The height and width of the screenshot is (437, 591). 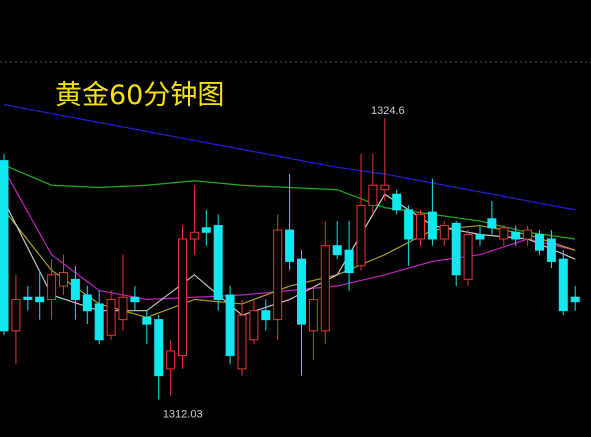 I want to click on low-annotation: 1312.03, so click(x=183, y=415).